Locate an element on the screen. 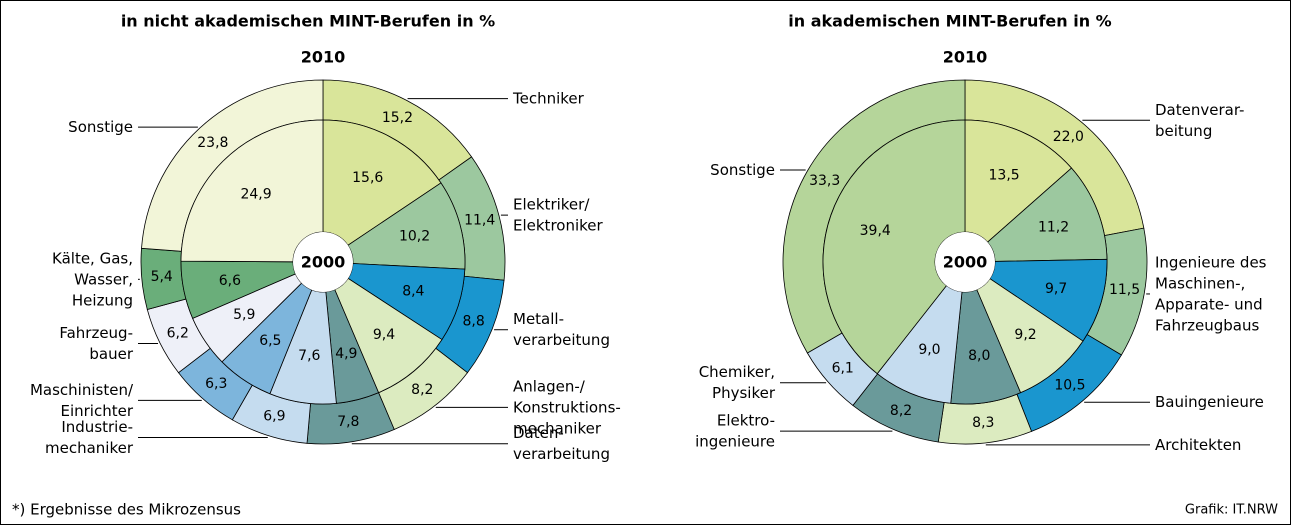 The height and width of the screenshot is (525, 1291). value-label: 4,9 is located at coordinates (346, 354).